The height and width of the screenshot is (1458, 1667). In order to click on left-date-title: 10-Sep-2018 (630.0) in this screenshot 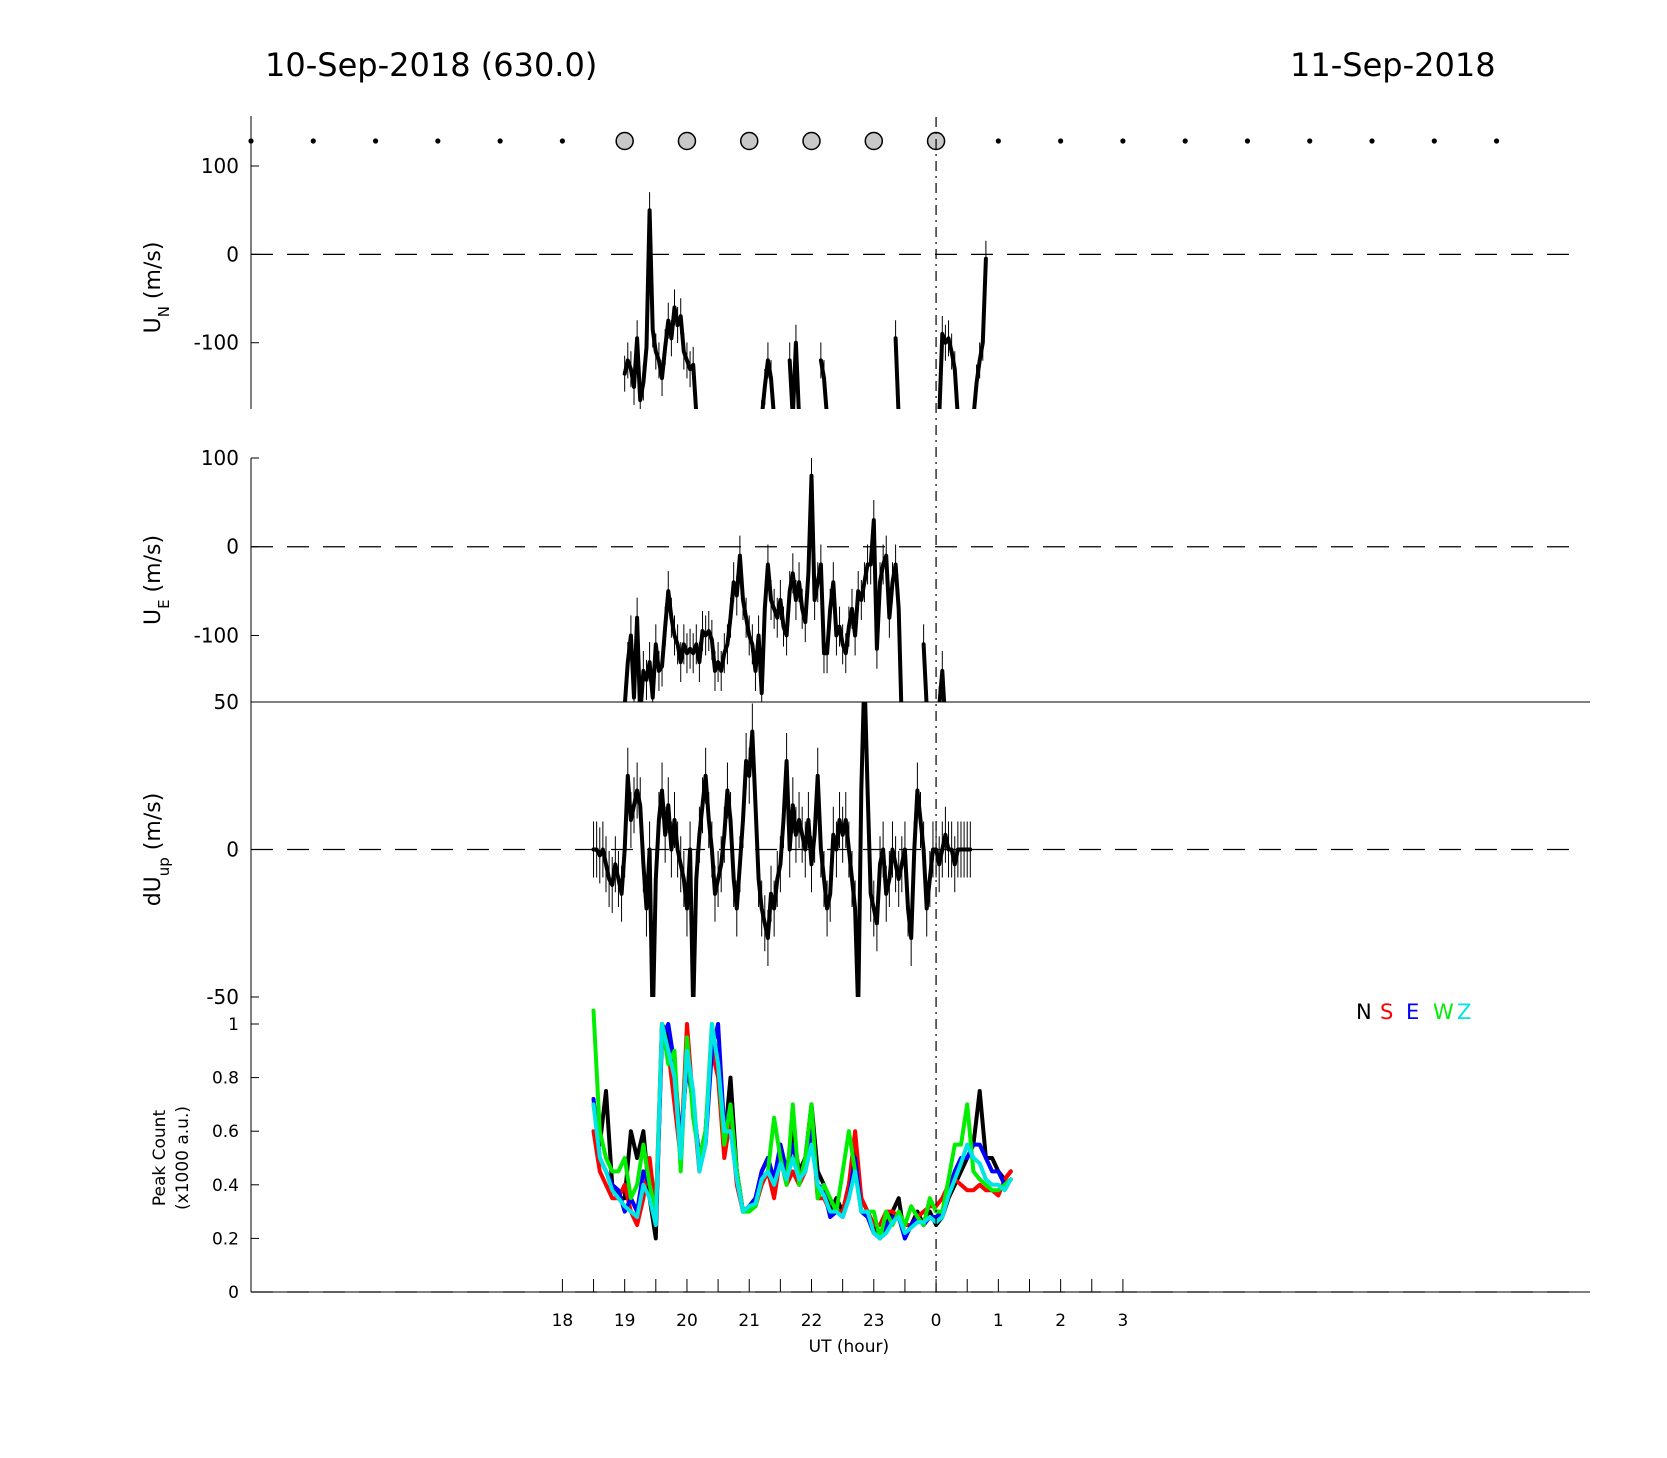, I will do `click(431, 65)`.